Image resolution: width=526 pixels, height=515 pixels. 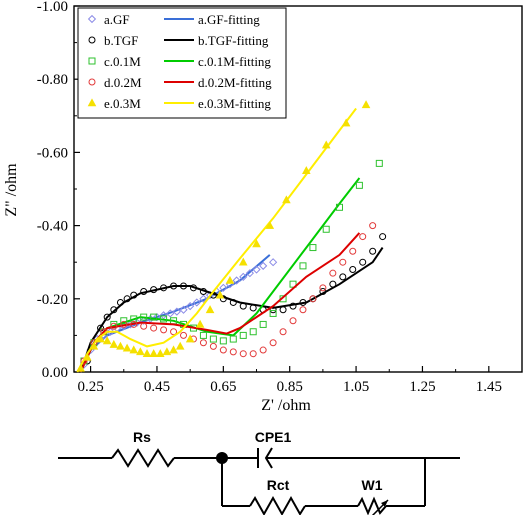 I want to click on legend-fit-label: c.0.1M-fitting, so click(x=234, y=61).